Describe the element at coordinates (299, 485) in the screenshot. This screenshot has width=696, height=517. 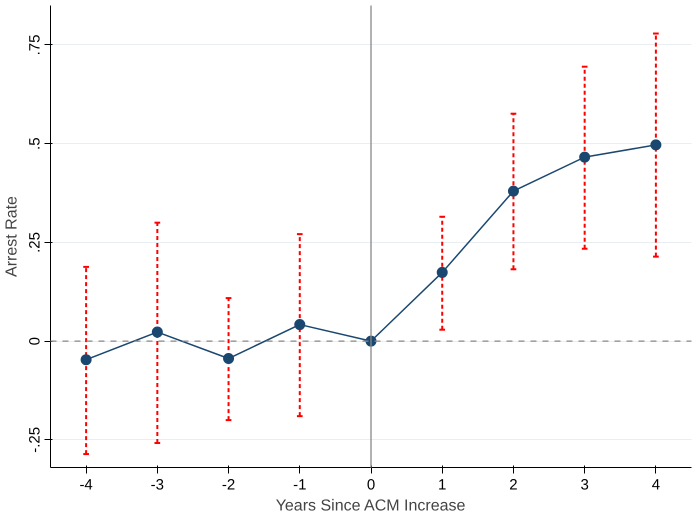
I see `x-tick-label: -1` at that location.